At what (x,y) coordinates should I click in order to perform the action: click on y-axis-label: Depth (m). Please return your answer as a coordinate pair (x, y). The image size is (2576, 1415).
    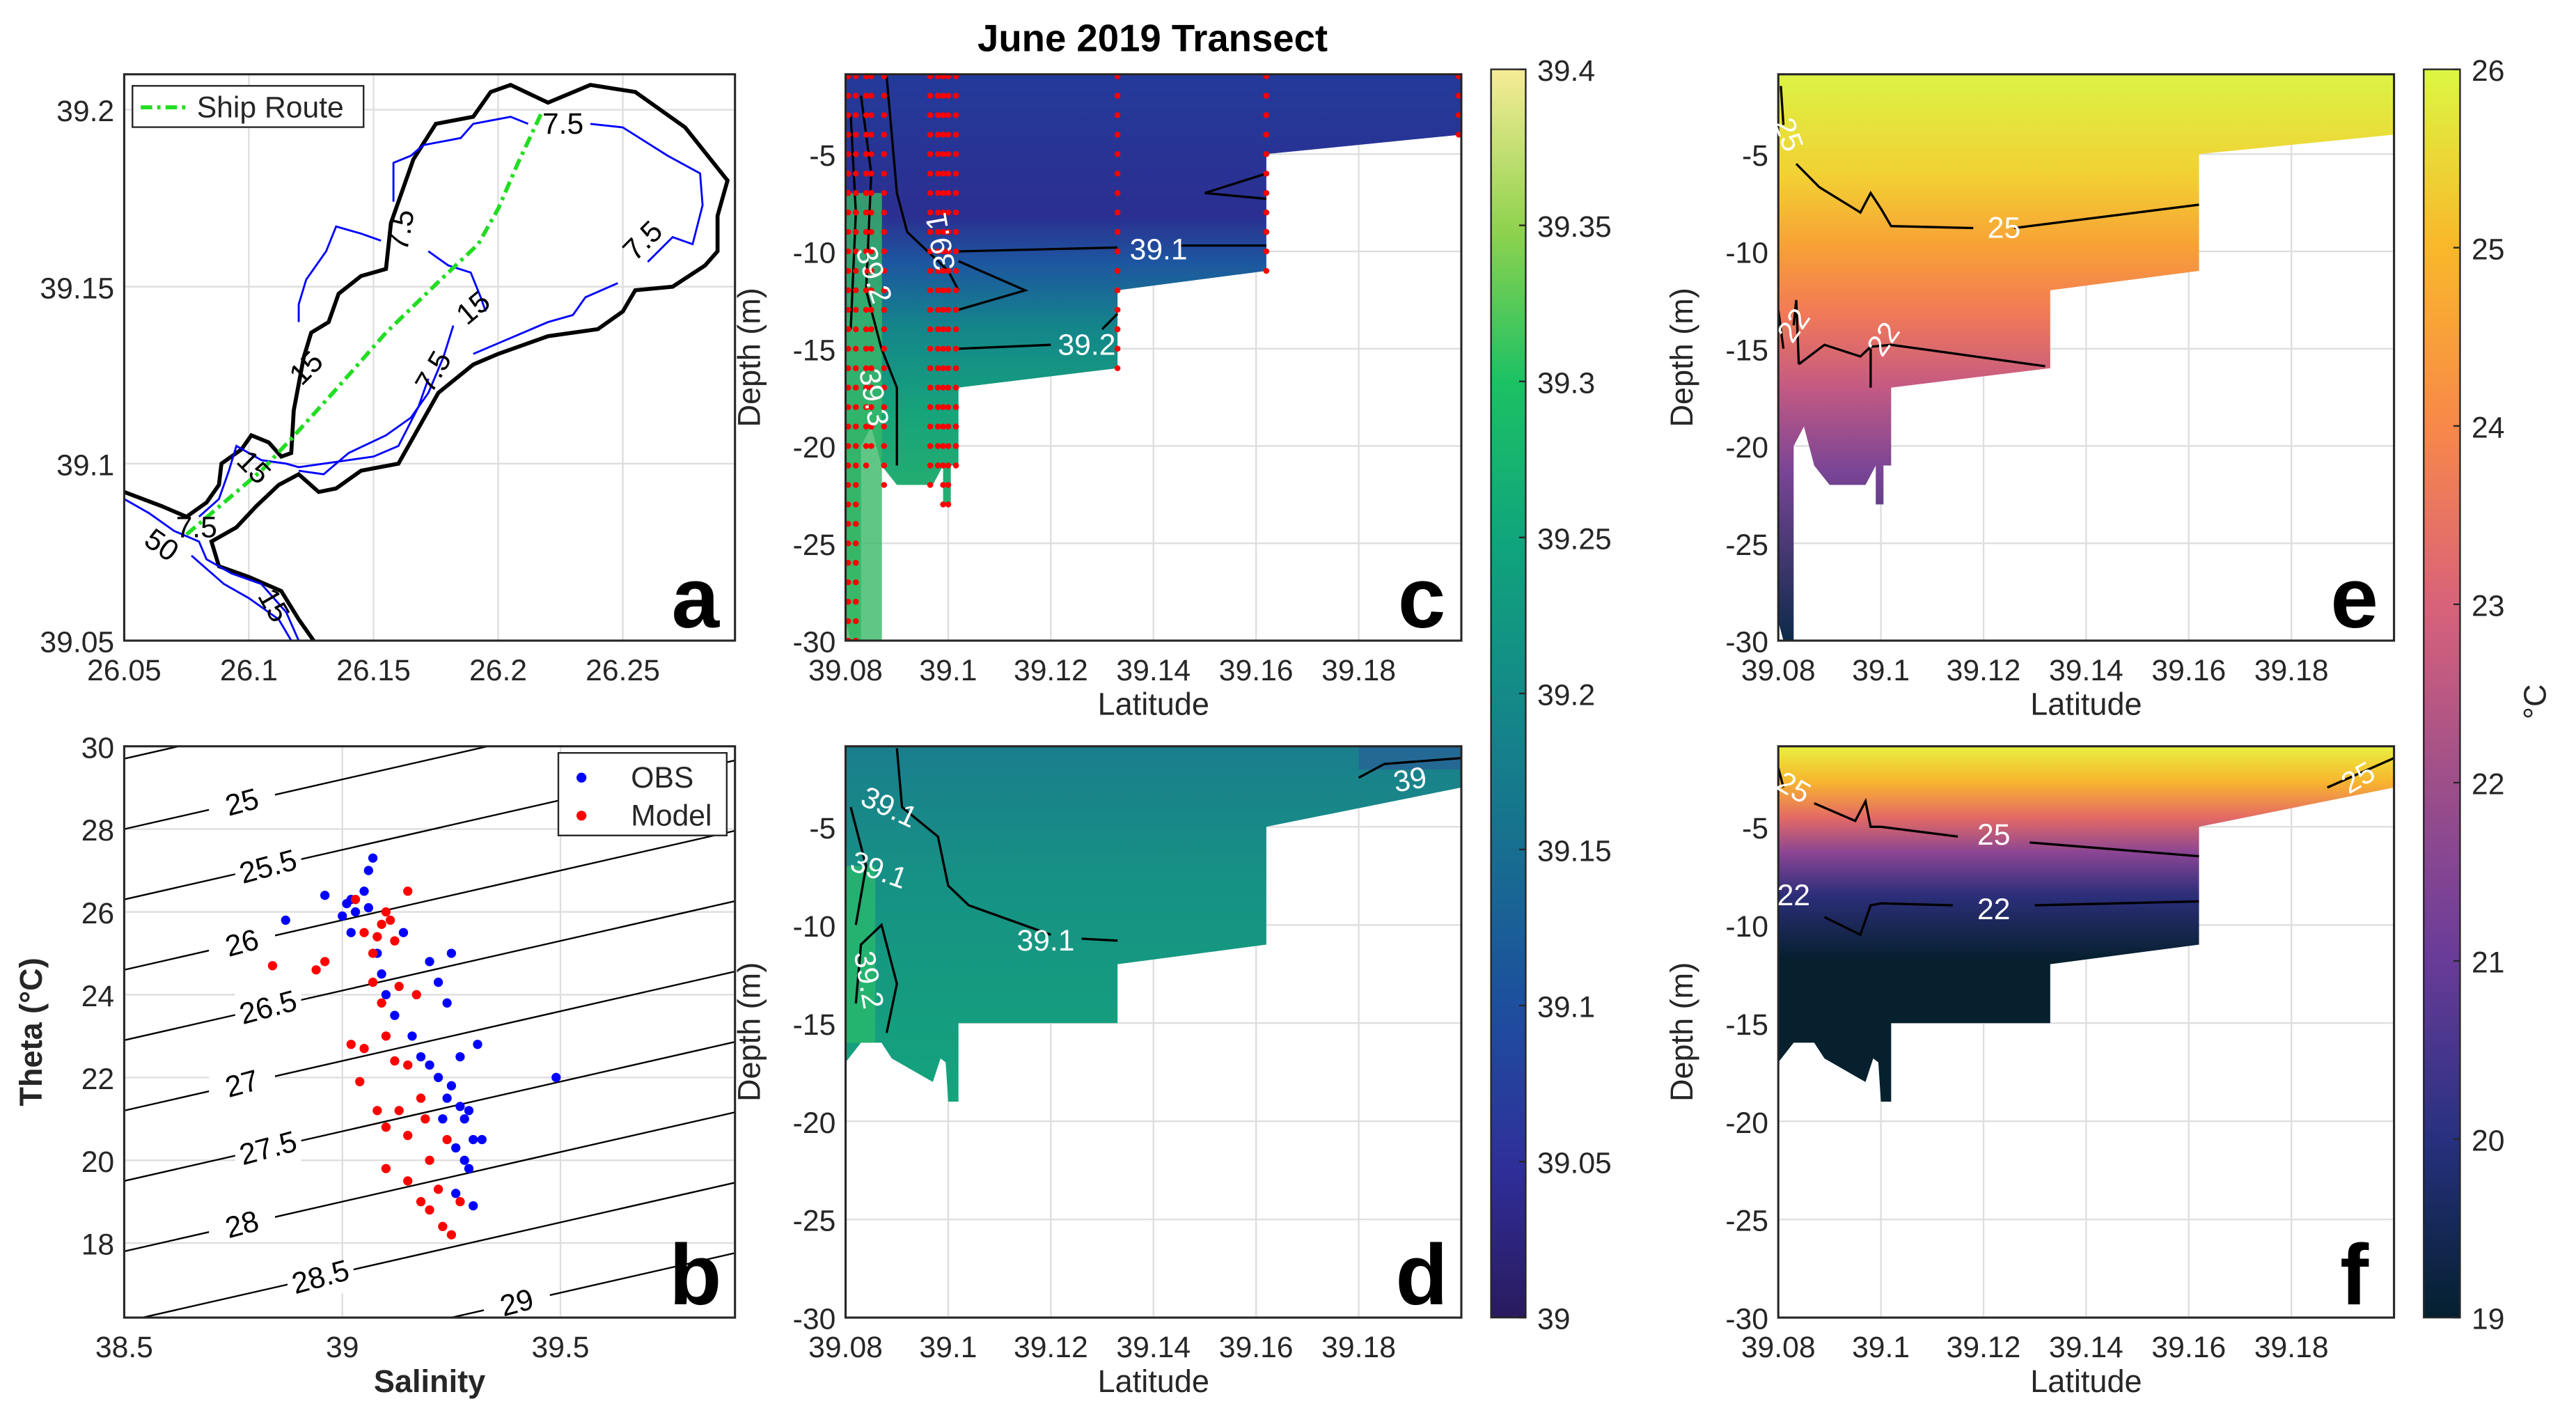
    Looking at the image, I should click on (749, 1032).